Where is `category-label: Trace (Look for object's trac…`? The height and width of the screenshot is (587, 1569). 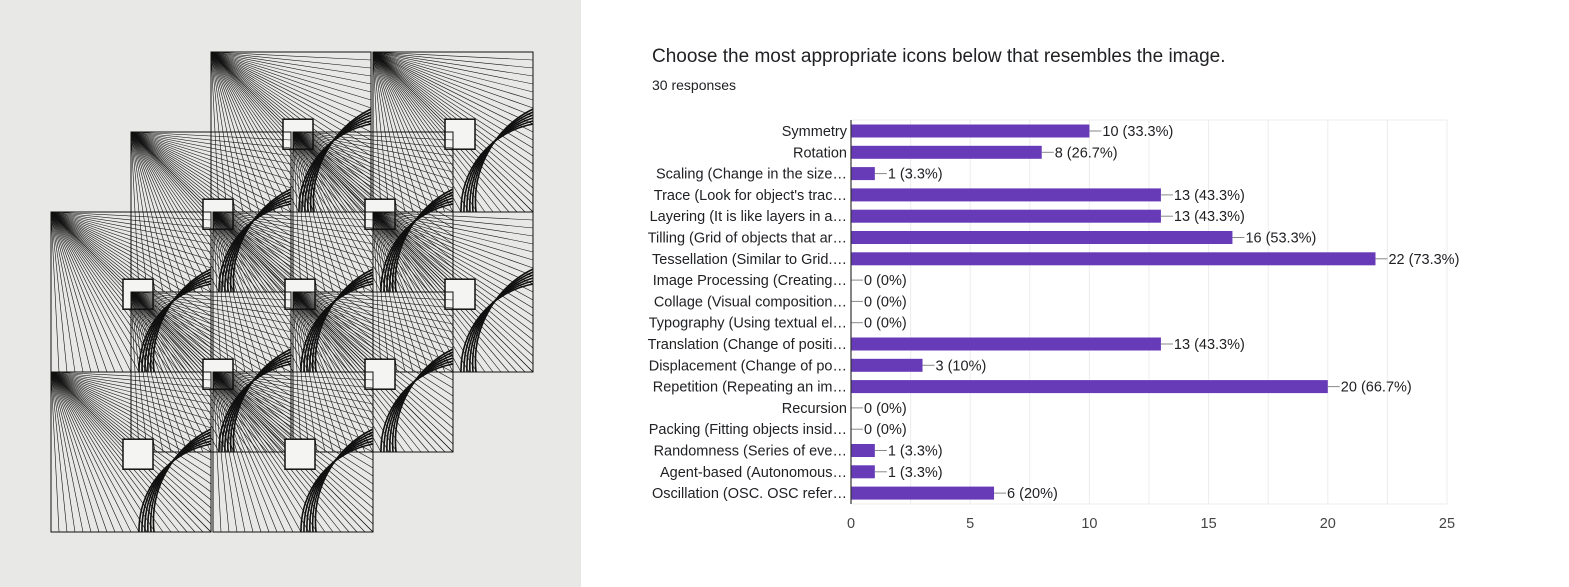
category-label: Trace (Look for object's trac… is located at coordinates (750, 196).